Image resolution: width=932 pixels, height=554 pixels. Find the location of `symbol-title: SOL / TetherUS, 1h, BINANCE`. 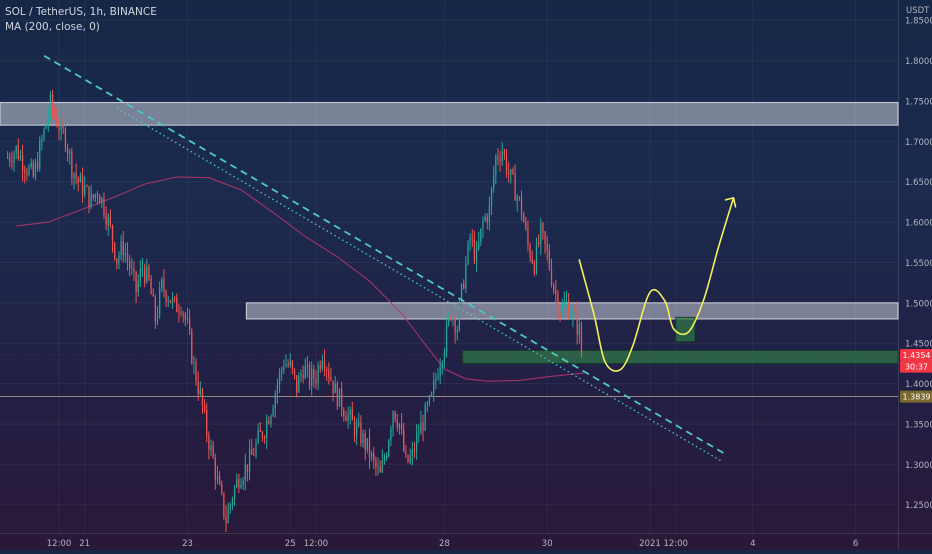

symbol-title: SOL / TetherUS, 1h, BINANCE is located at coordinates (81, 12).